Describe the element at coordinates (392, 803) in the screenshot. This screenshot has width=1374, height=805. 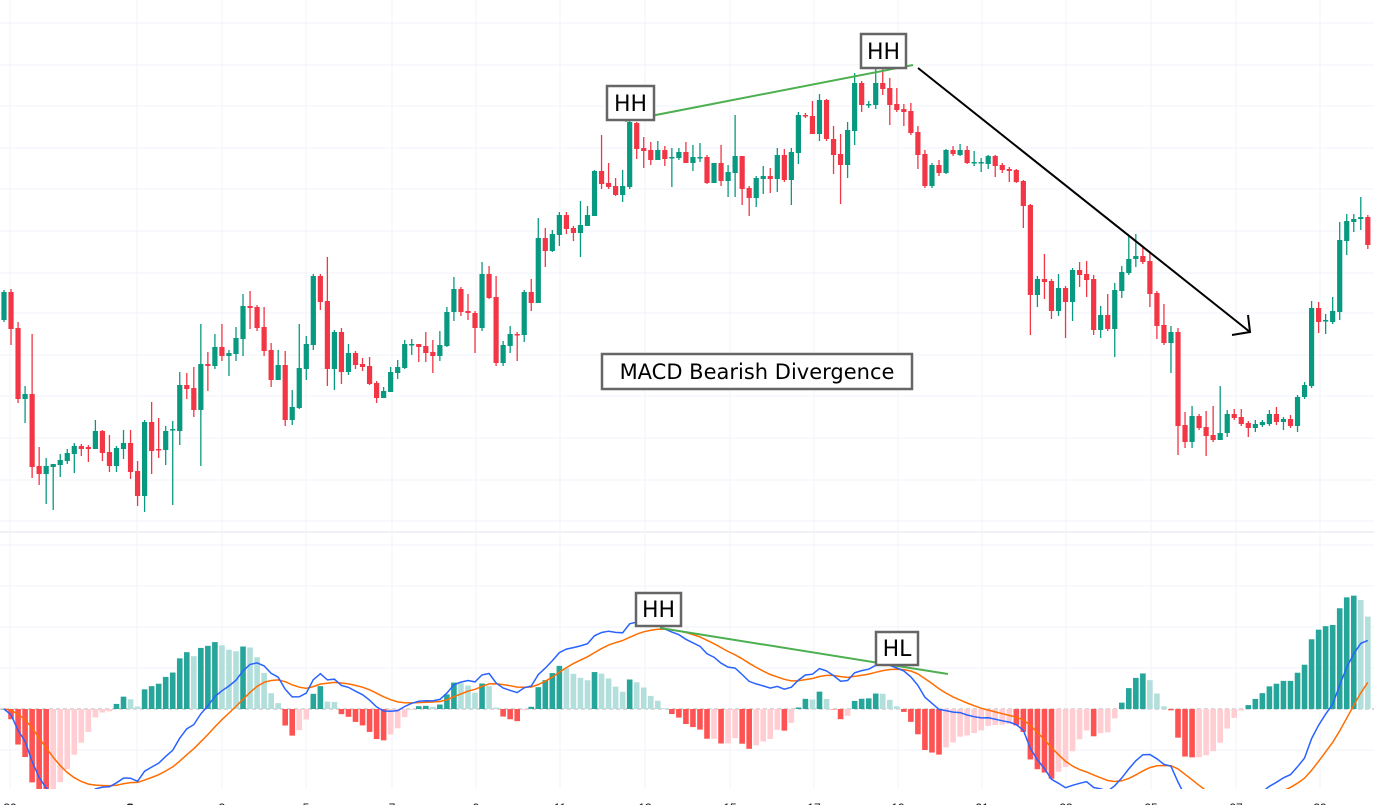
I see `x-tick-label: 7` at that location.